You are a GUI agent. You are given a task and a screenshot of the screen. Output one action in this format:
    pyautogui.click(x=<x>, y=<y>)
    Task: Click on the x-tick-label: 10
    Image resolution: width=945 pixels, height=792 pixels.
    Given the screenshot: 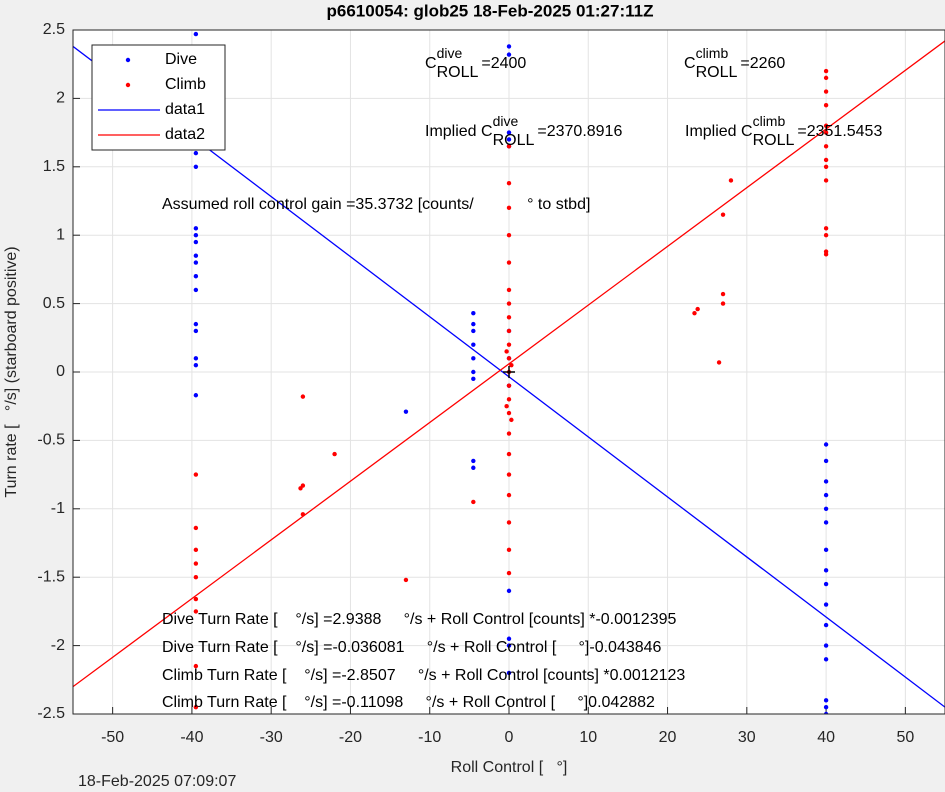 What is the action you would take?
    pyautogui.click(x=588, y=737)
    